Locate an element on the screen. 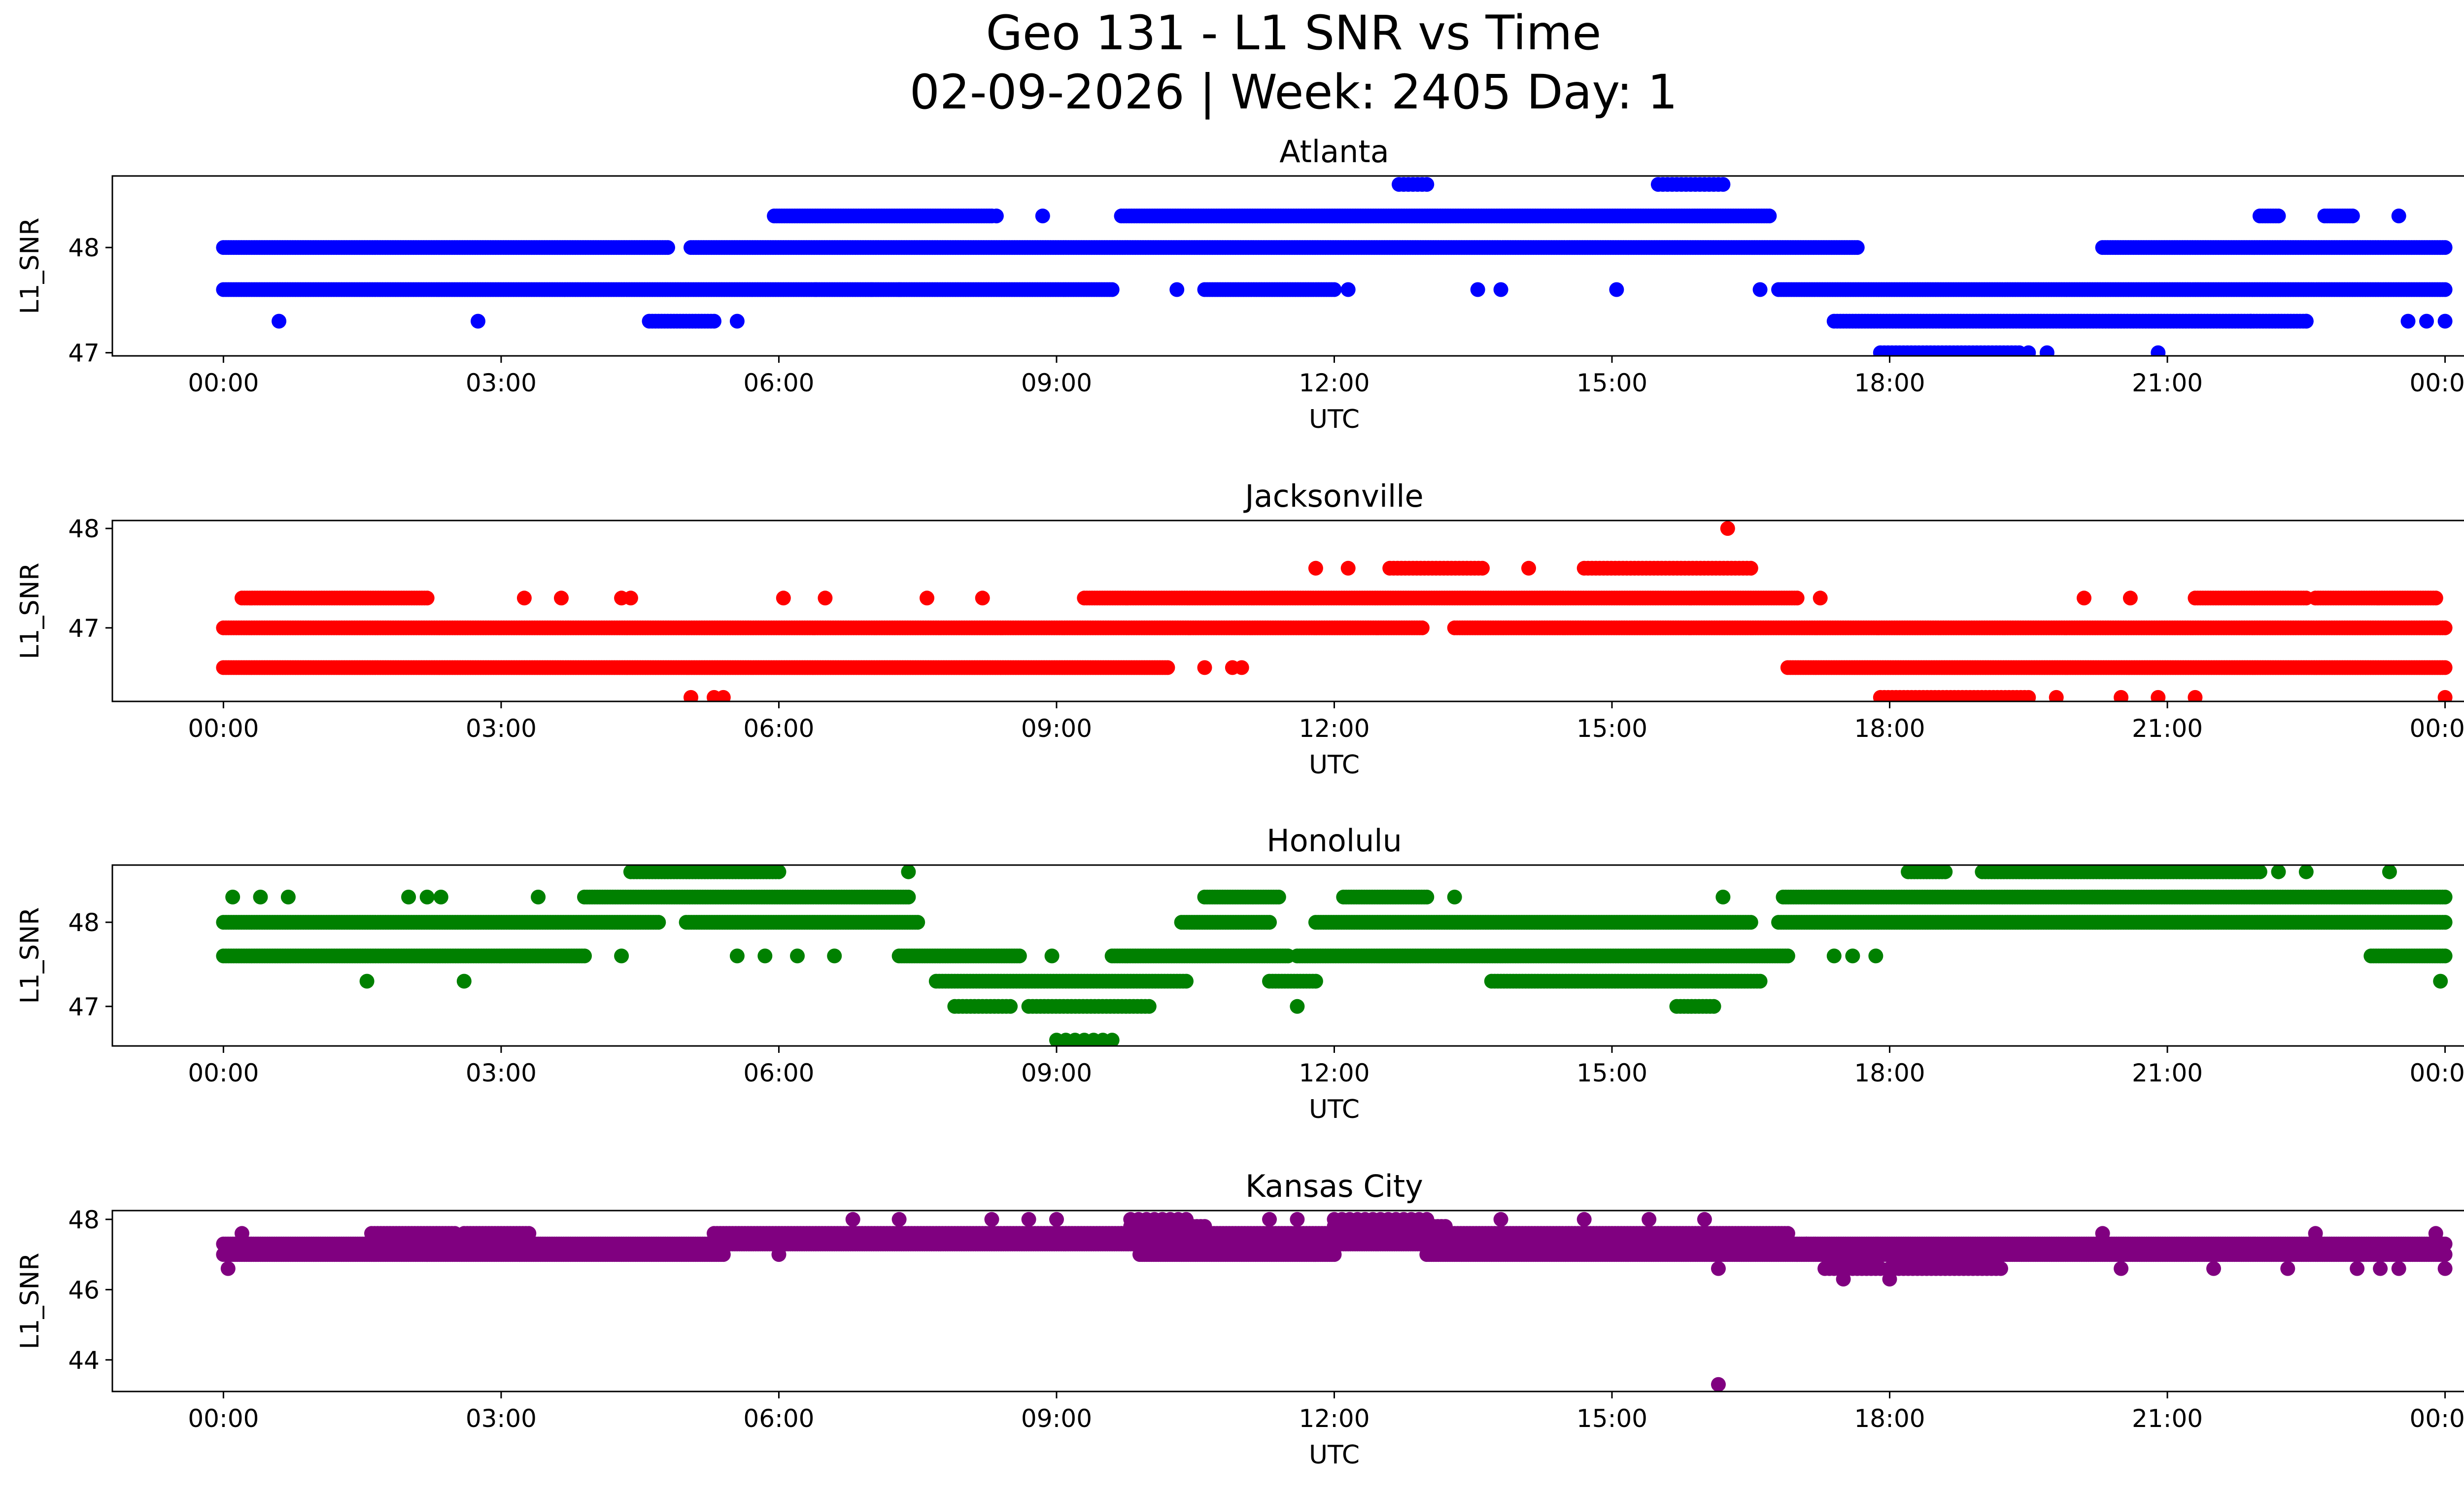  y-axis-label-jacksonville: L1_SNR is located at coordinates (30, 610).